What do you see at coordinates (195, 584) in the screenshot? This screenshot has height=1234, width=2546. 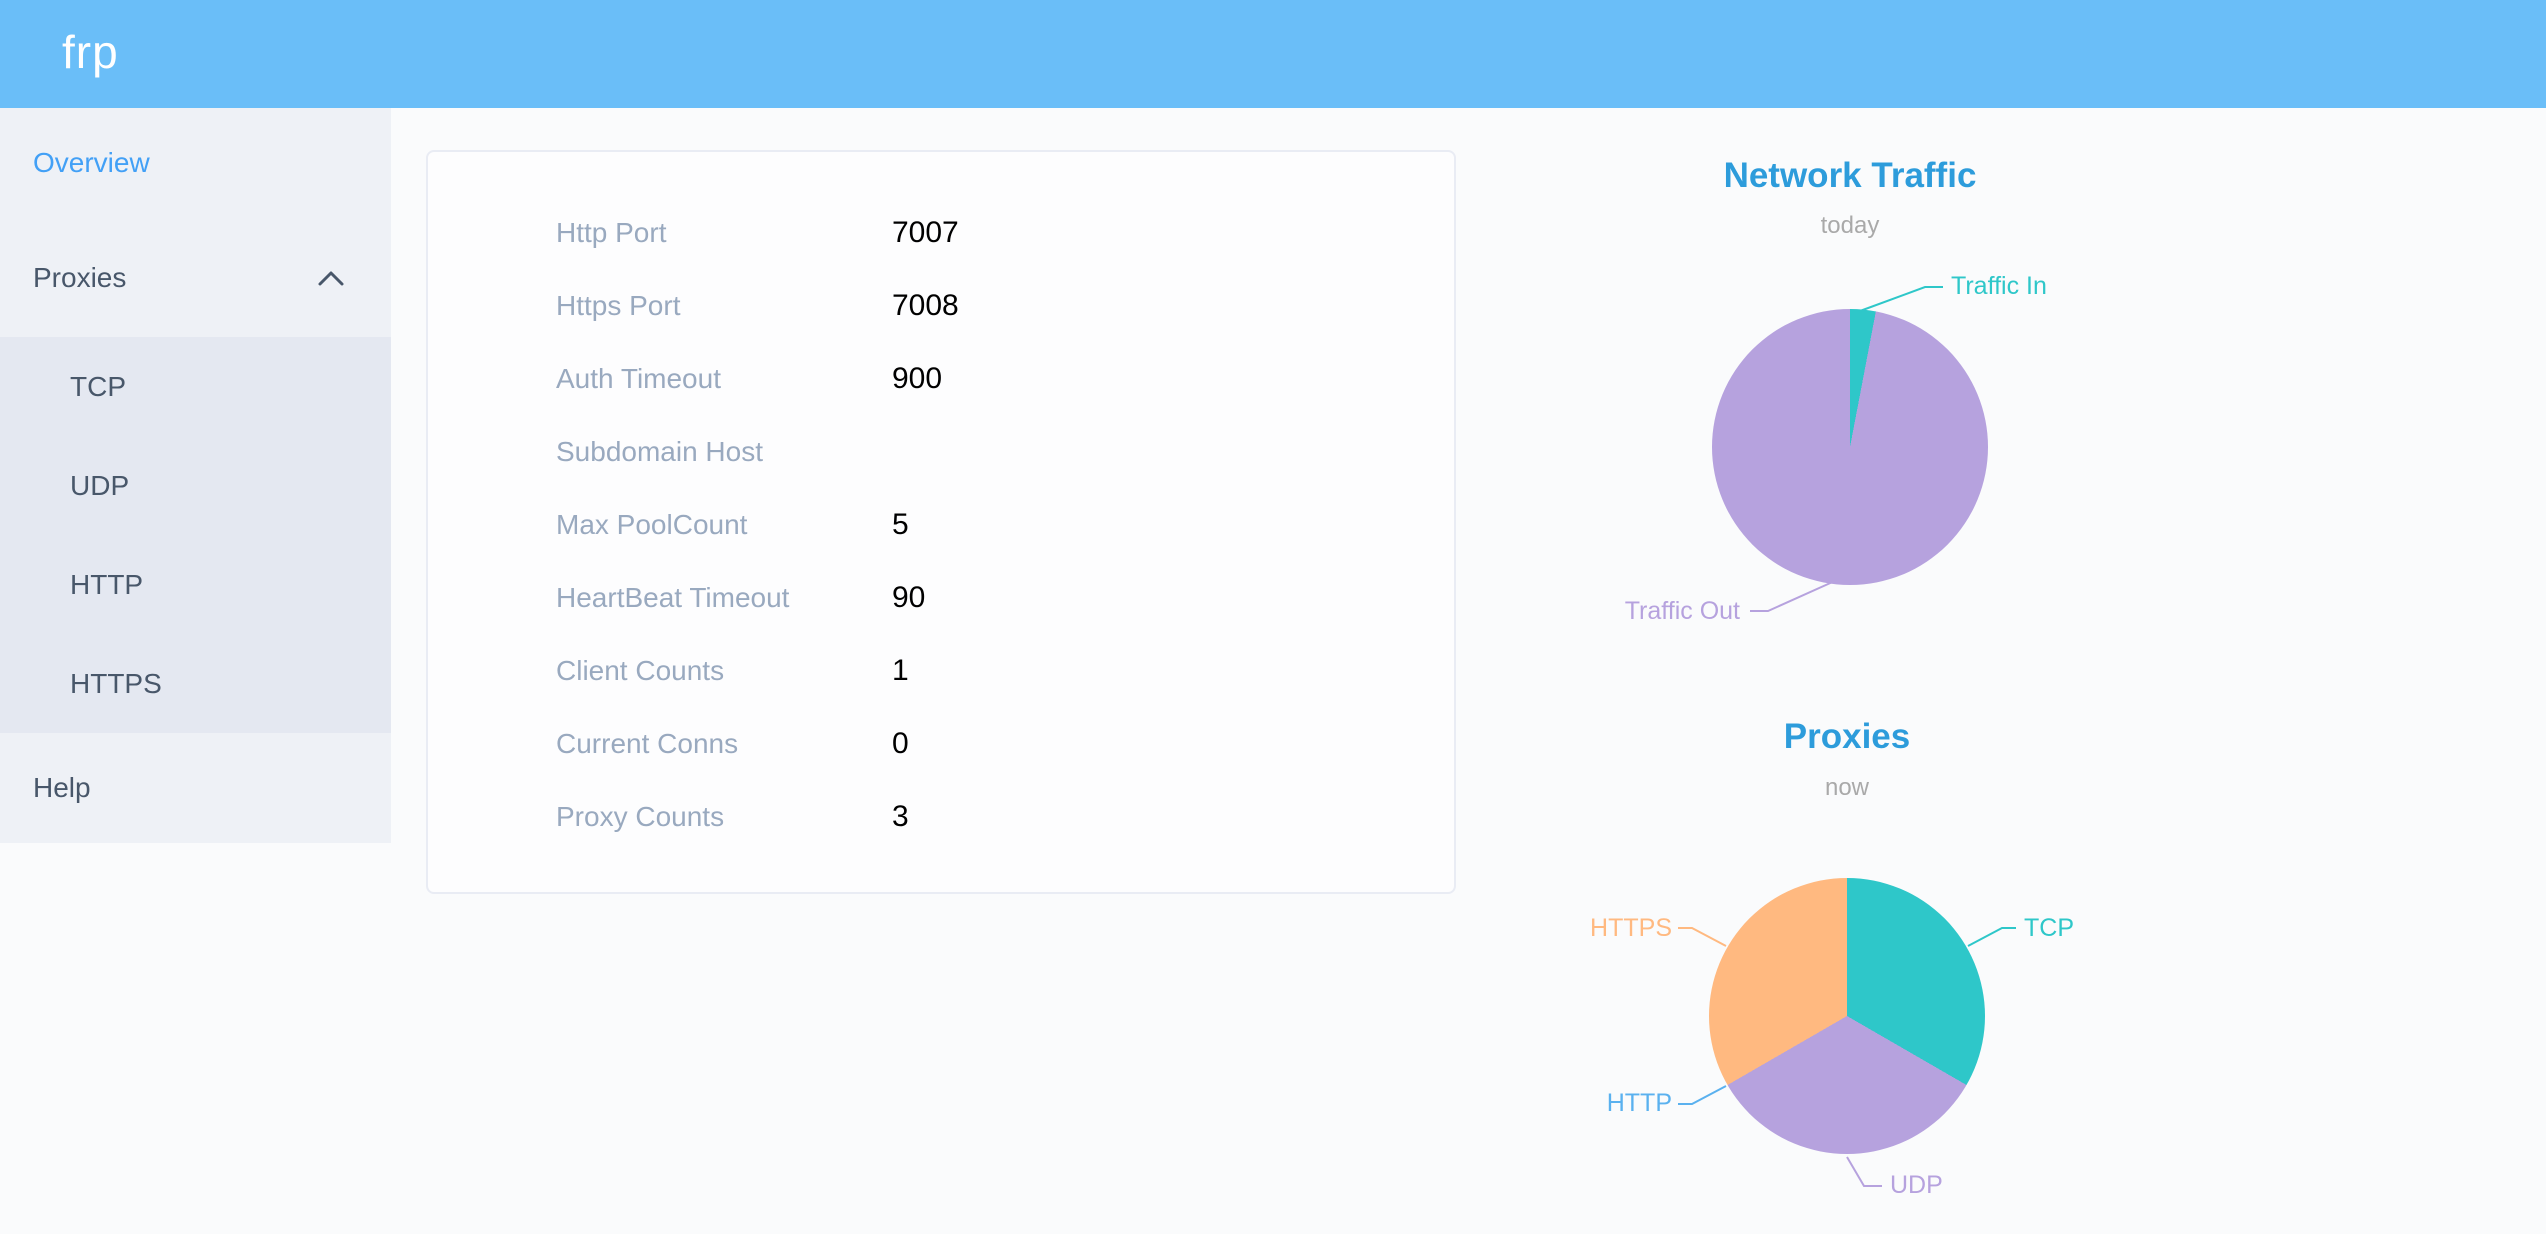 I see `sidebar-item-http: HTTP` at bounding box center [195, 584].